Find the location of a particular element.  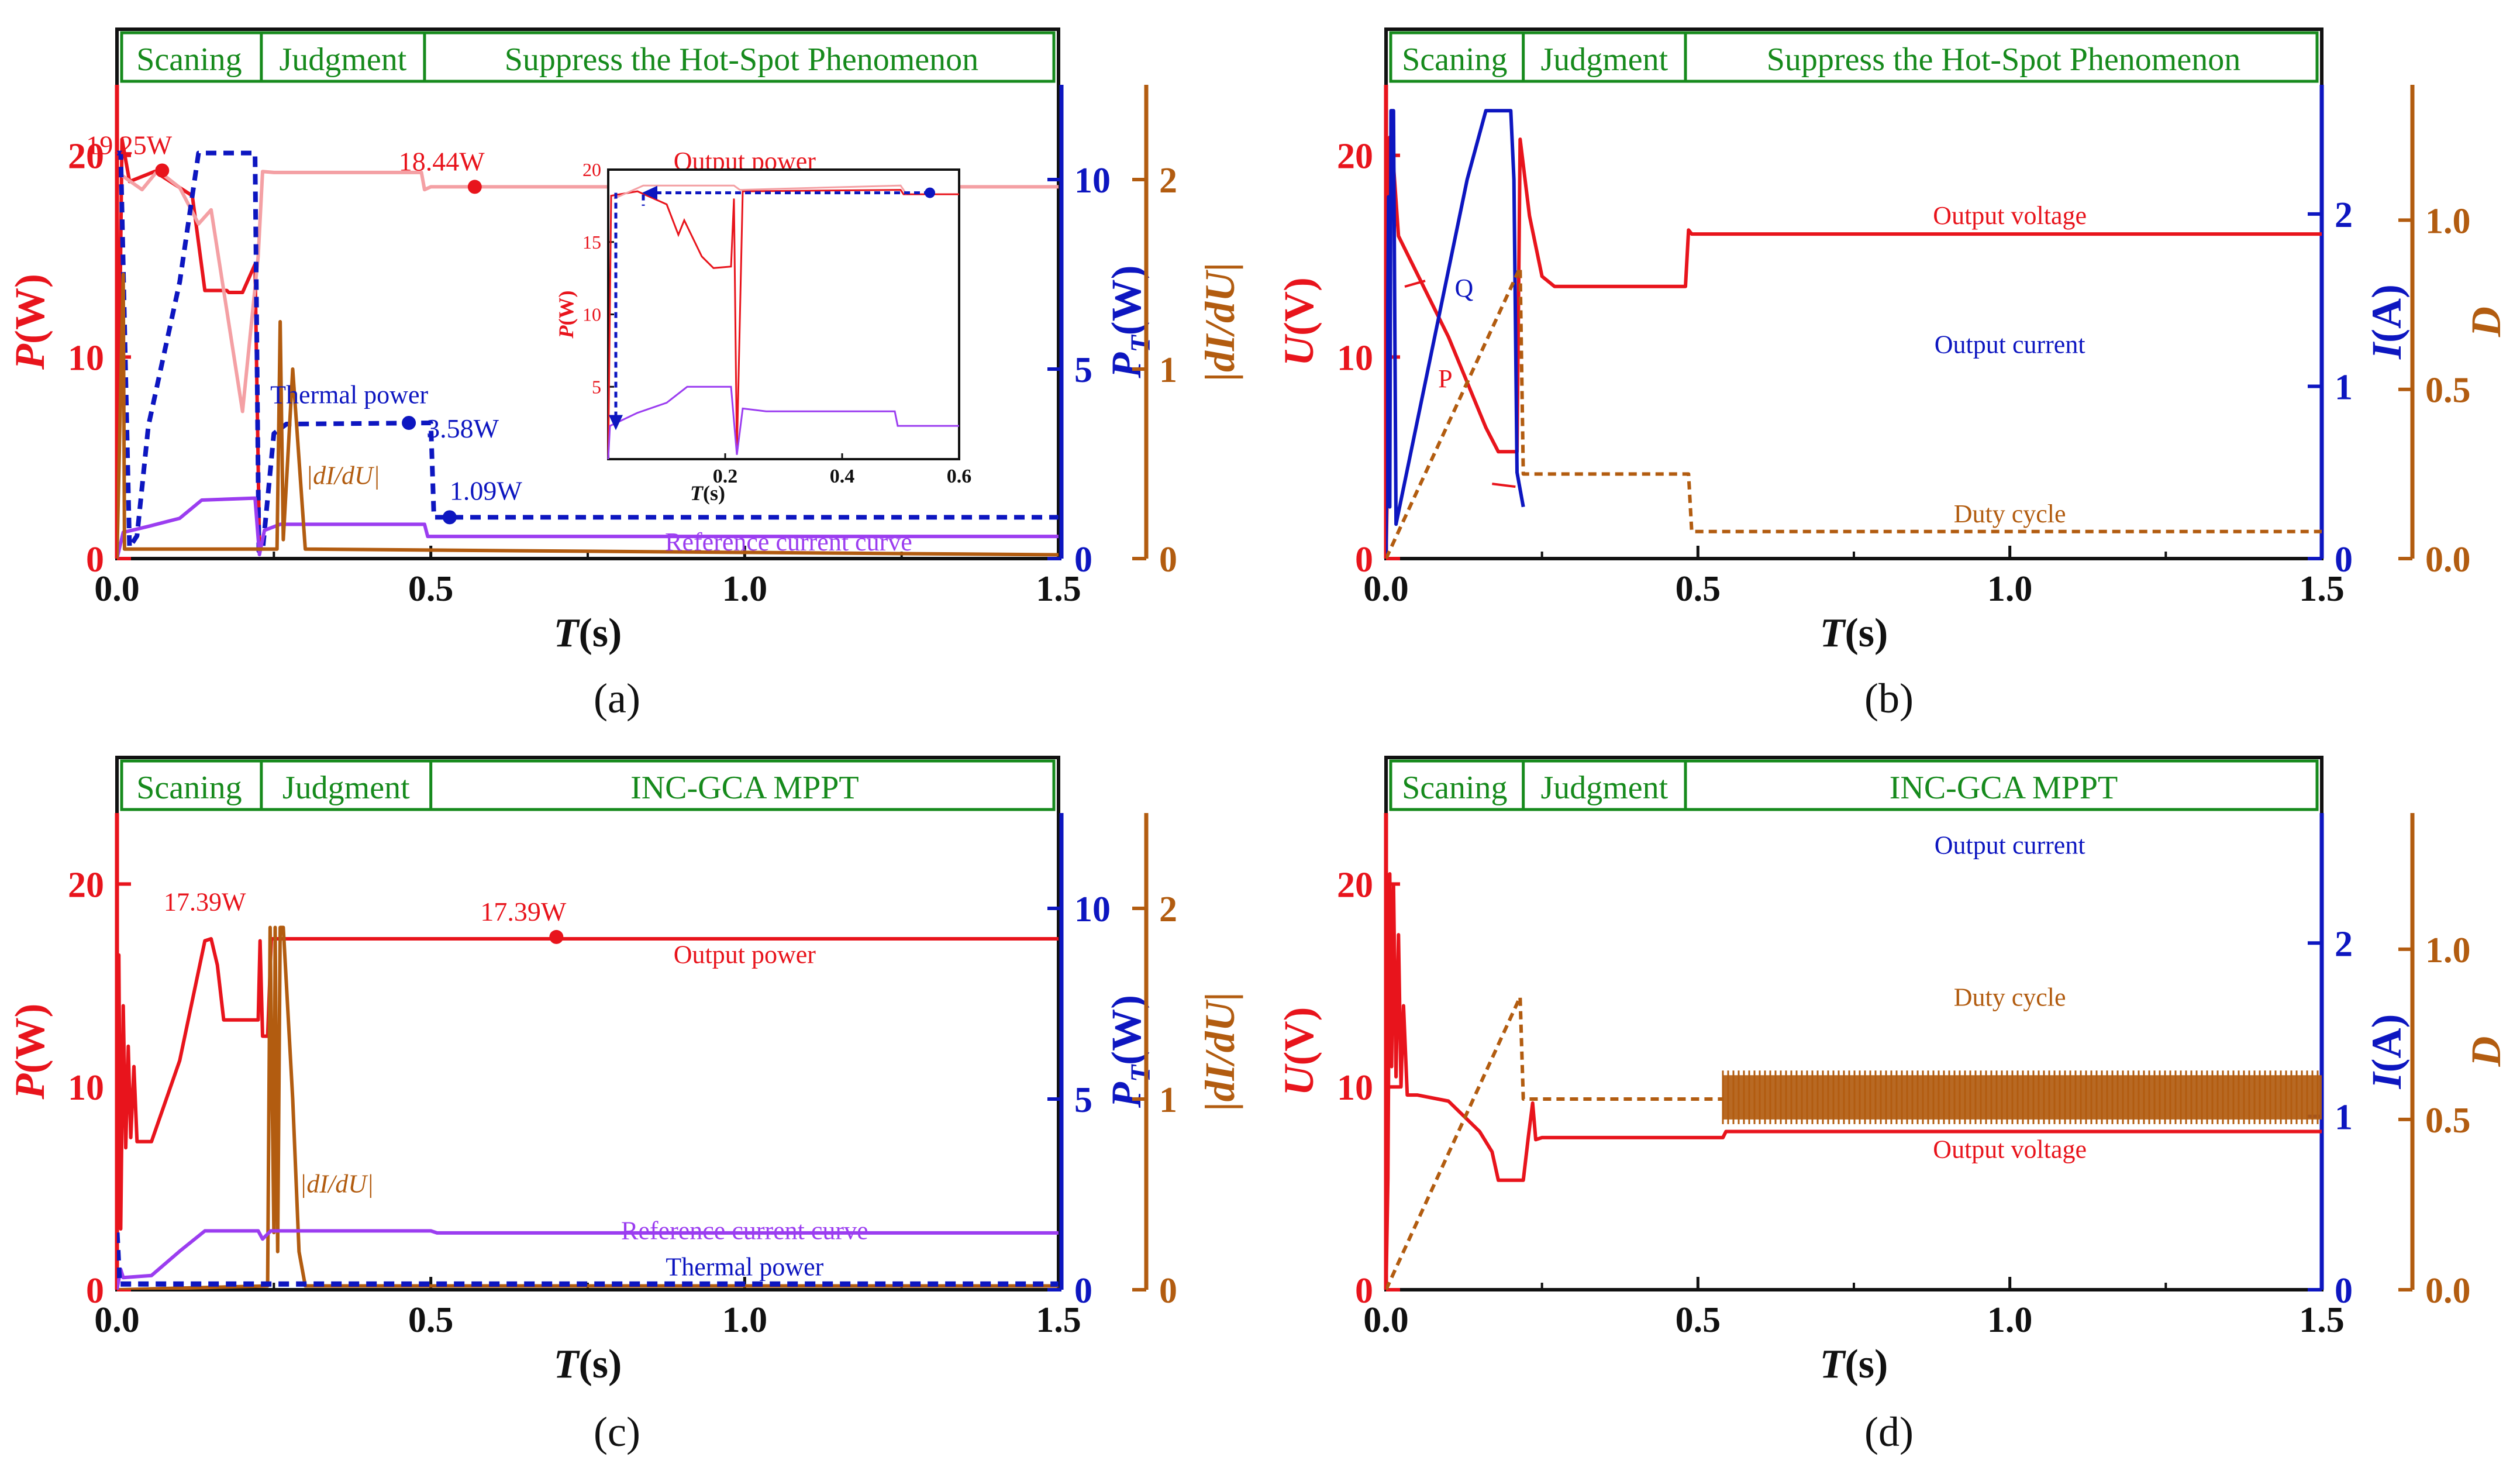

inset-y-label-symbol: P is located at coordinates (566, 332).